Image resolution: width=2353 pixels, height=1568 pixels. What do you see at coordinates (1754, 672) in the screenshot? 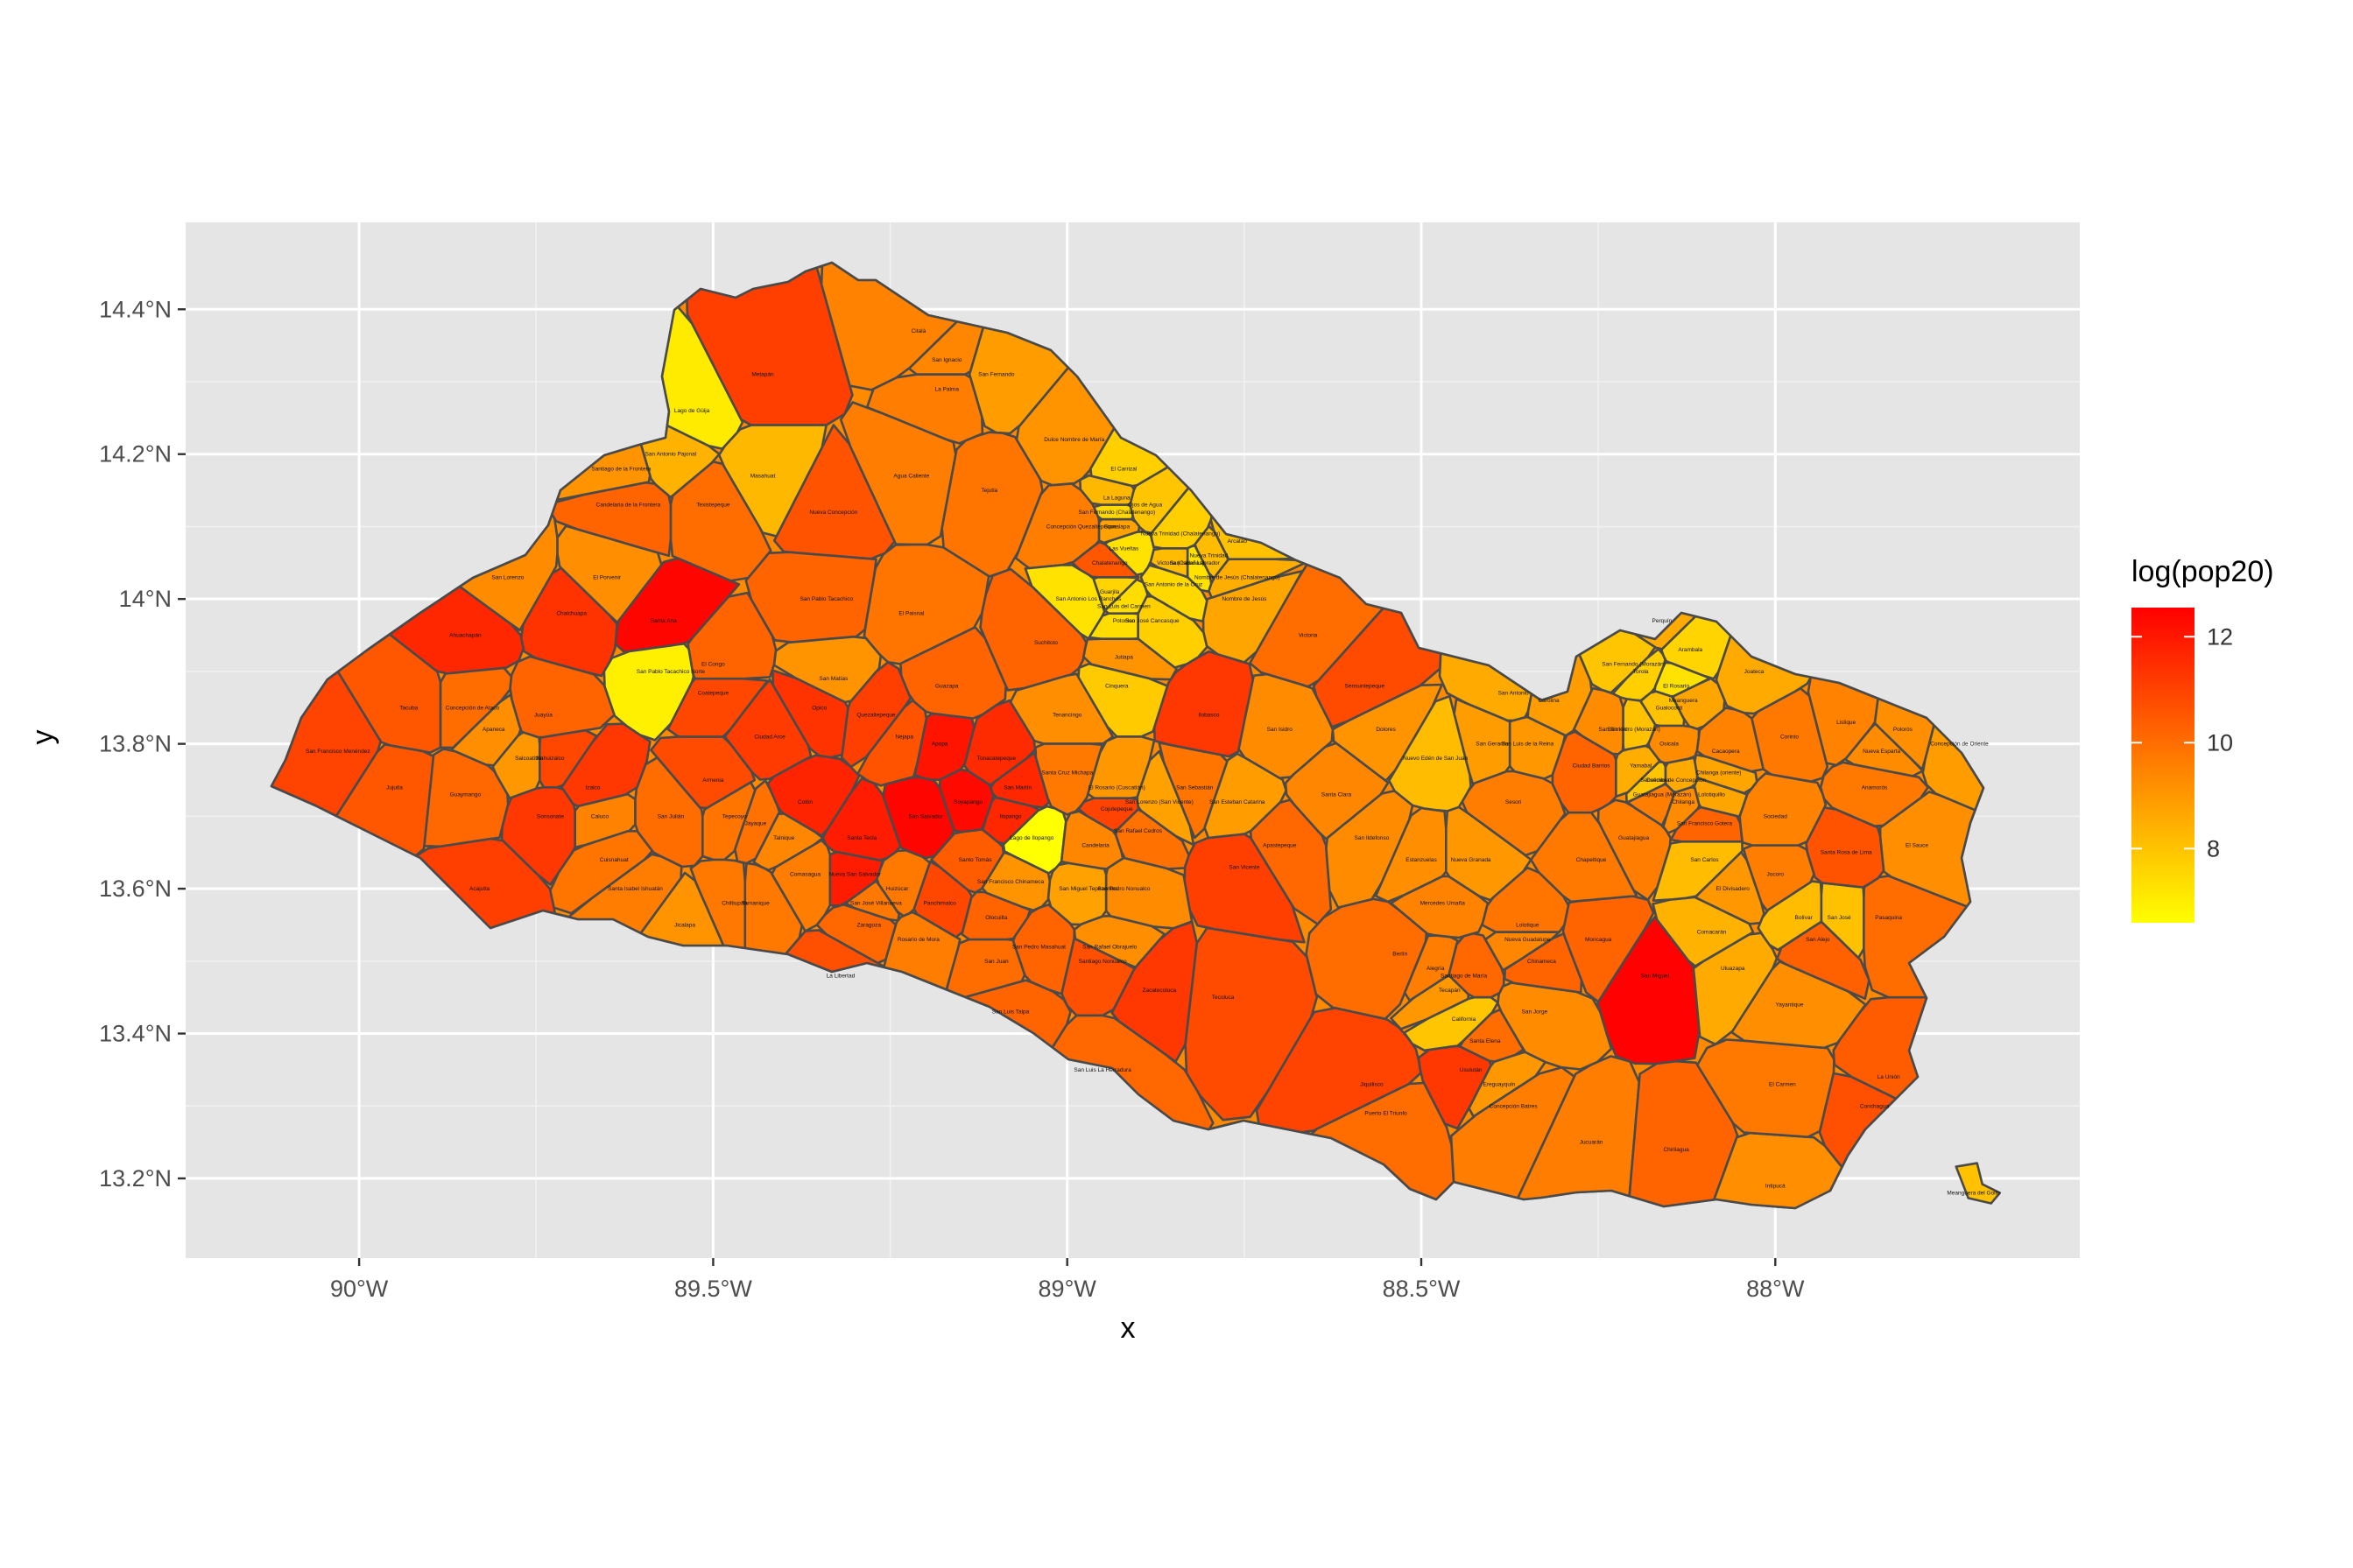
I see `municipality-label: Joateca` at bounding box center [1754, 672].